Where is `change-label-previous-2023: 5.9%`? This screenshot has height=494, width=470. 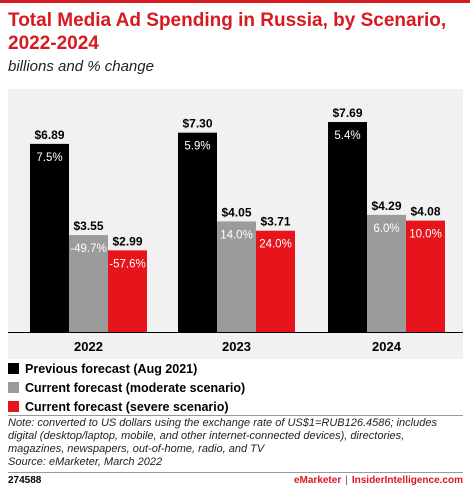
change-label-previous-2023: 5.9% is located at coordinates (197, 147).